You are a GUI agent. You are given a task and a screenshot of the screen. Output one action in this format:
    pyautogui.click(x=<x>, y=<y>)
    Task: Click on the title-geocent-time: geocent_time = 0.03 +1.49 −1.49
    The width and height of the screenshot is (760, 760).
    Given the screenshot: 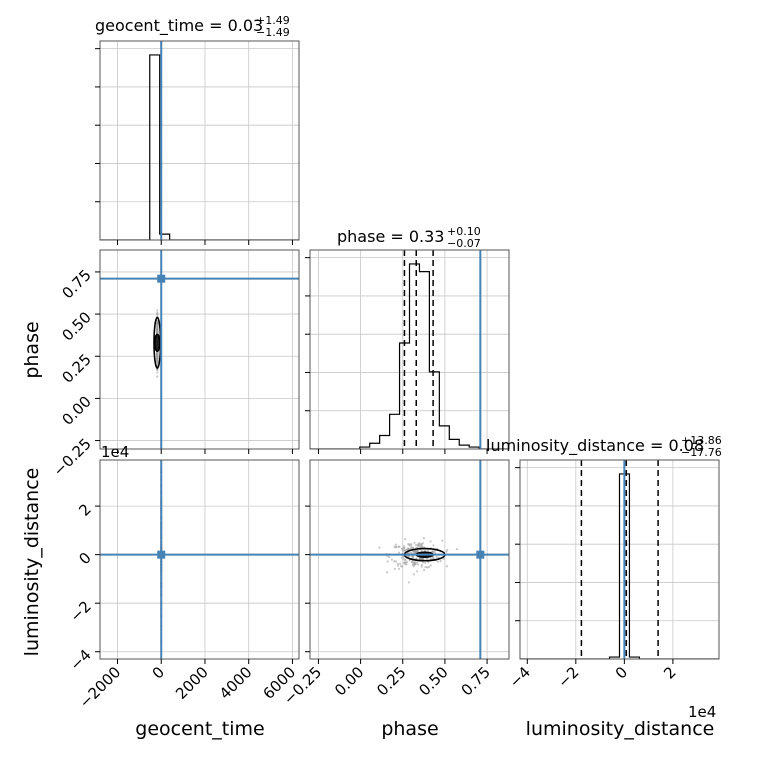 What is the action you would take?
    pyautogui.click(x=192, y=26)
    